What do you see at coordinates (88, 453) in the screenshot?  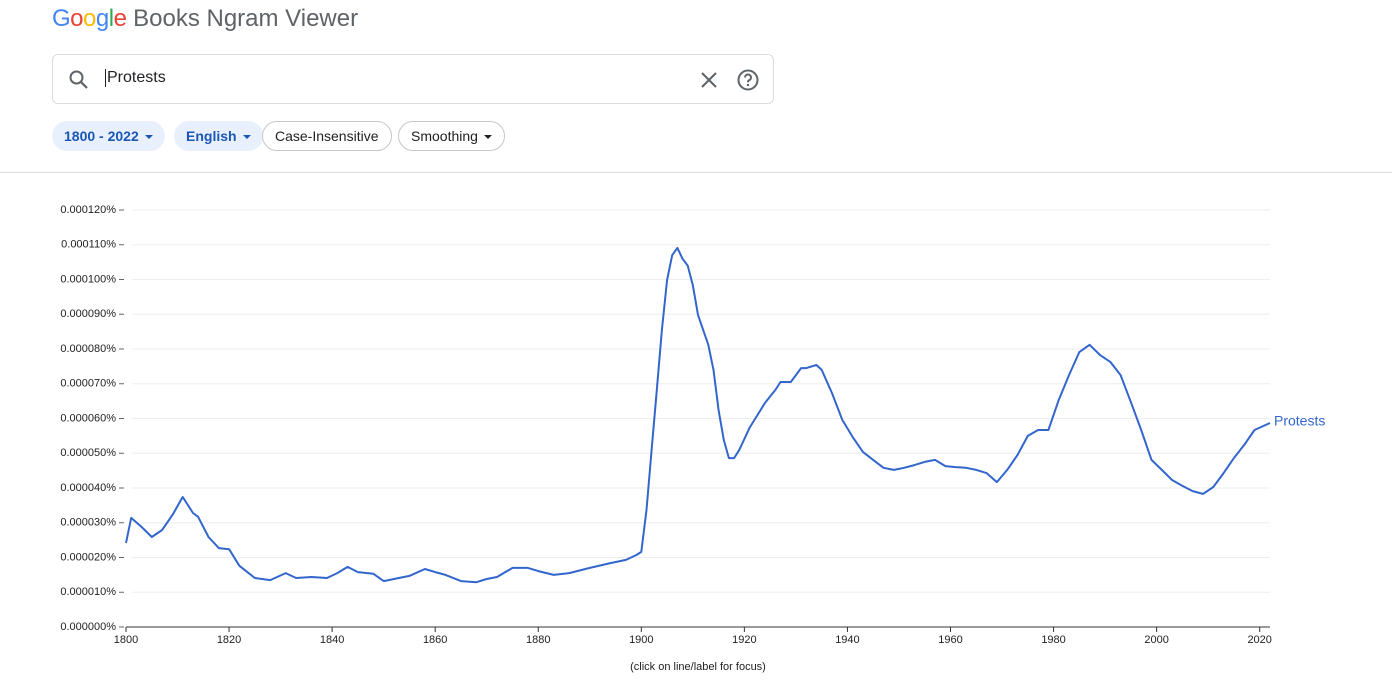 I see `y-tick-label: 0.000050%` at bounding box center [88, 453].